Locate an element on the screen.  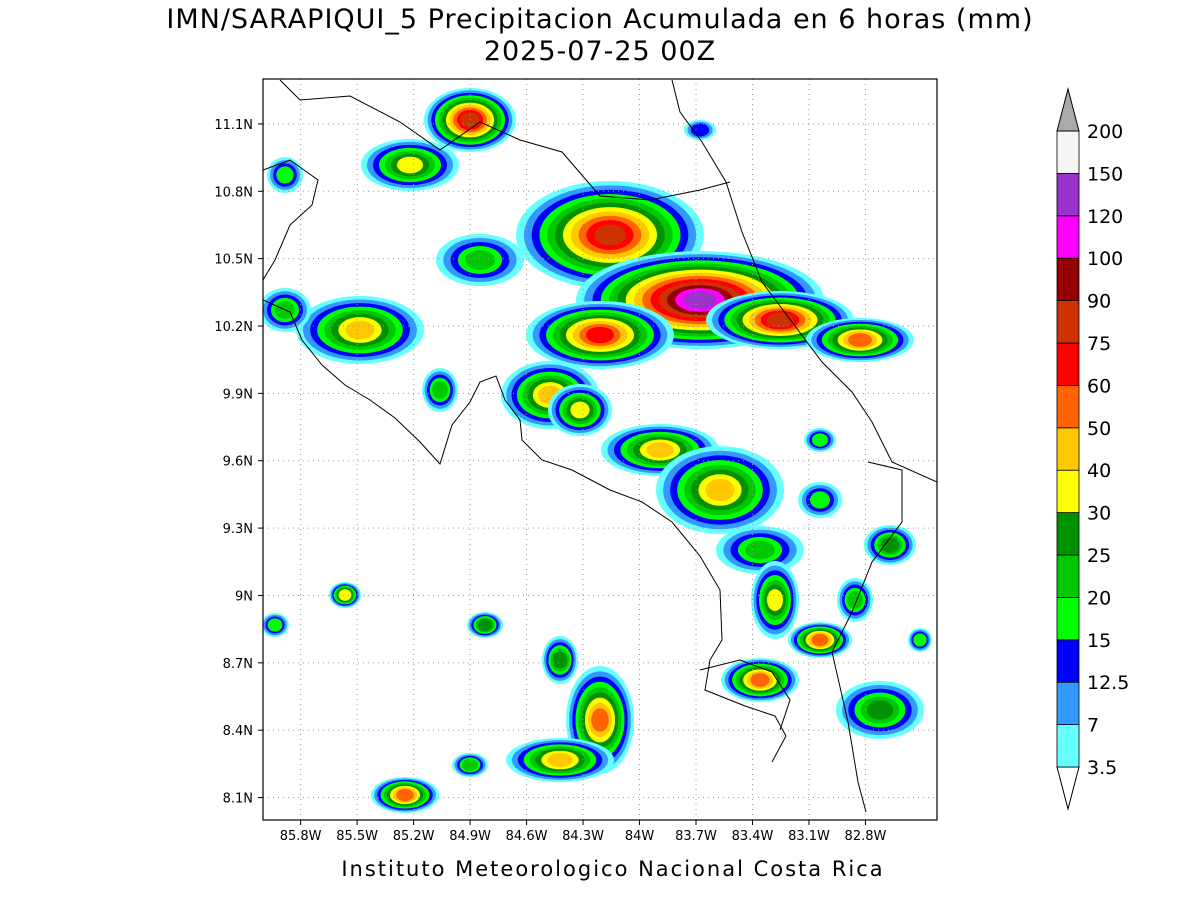
x-tick-label: 85.8W is located at coordinates (301, 836).